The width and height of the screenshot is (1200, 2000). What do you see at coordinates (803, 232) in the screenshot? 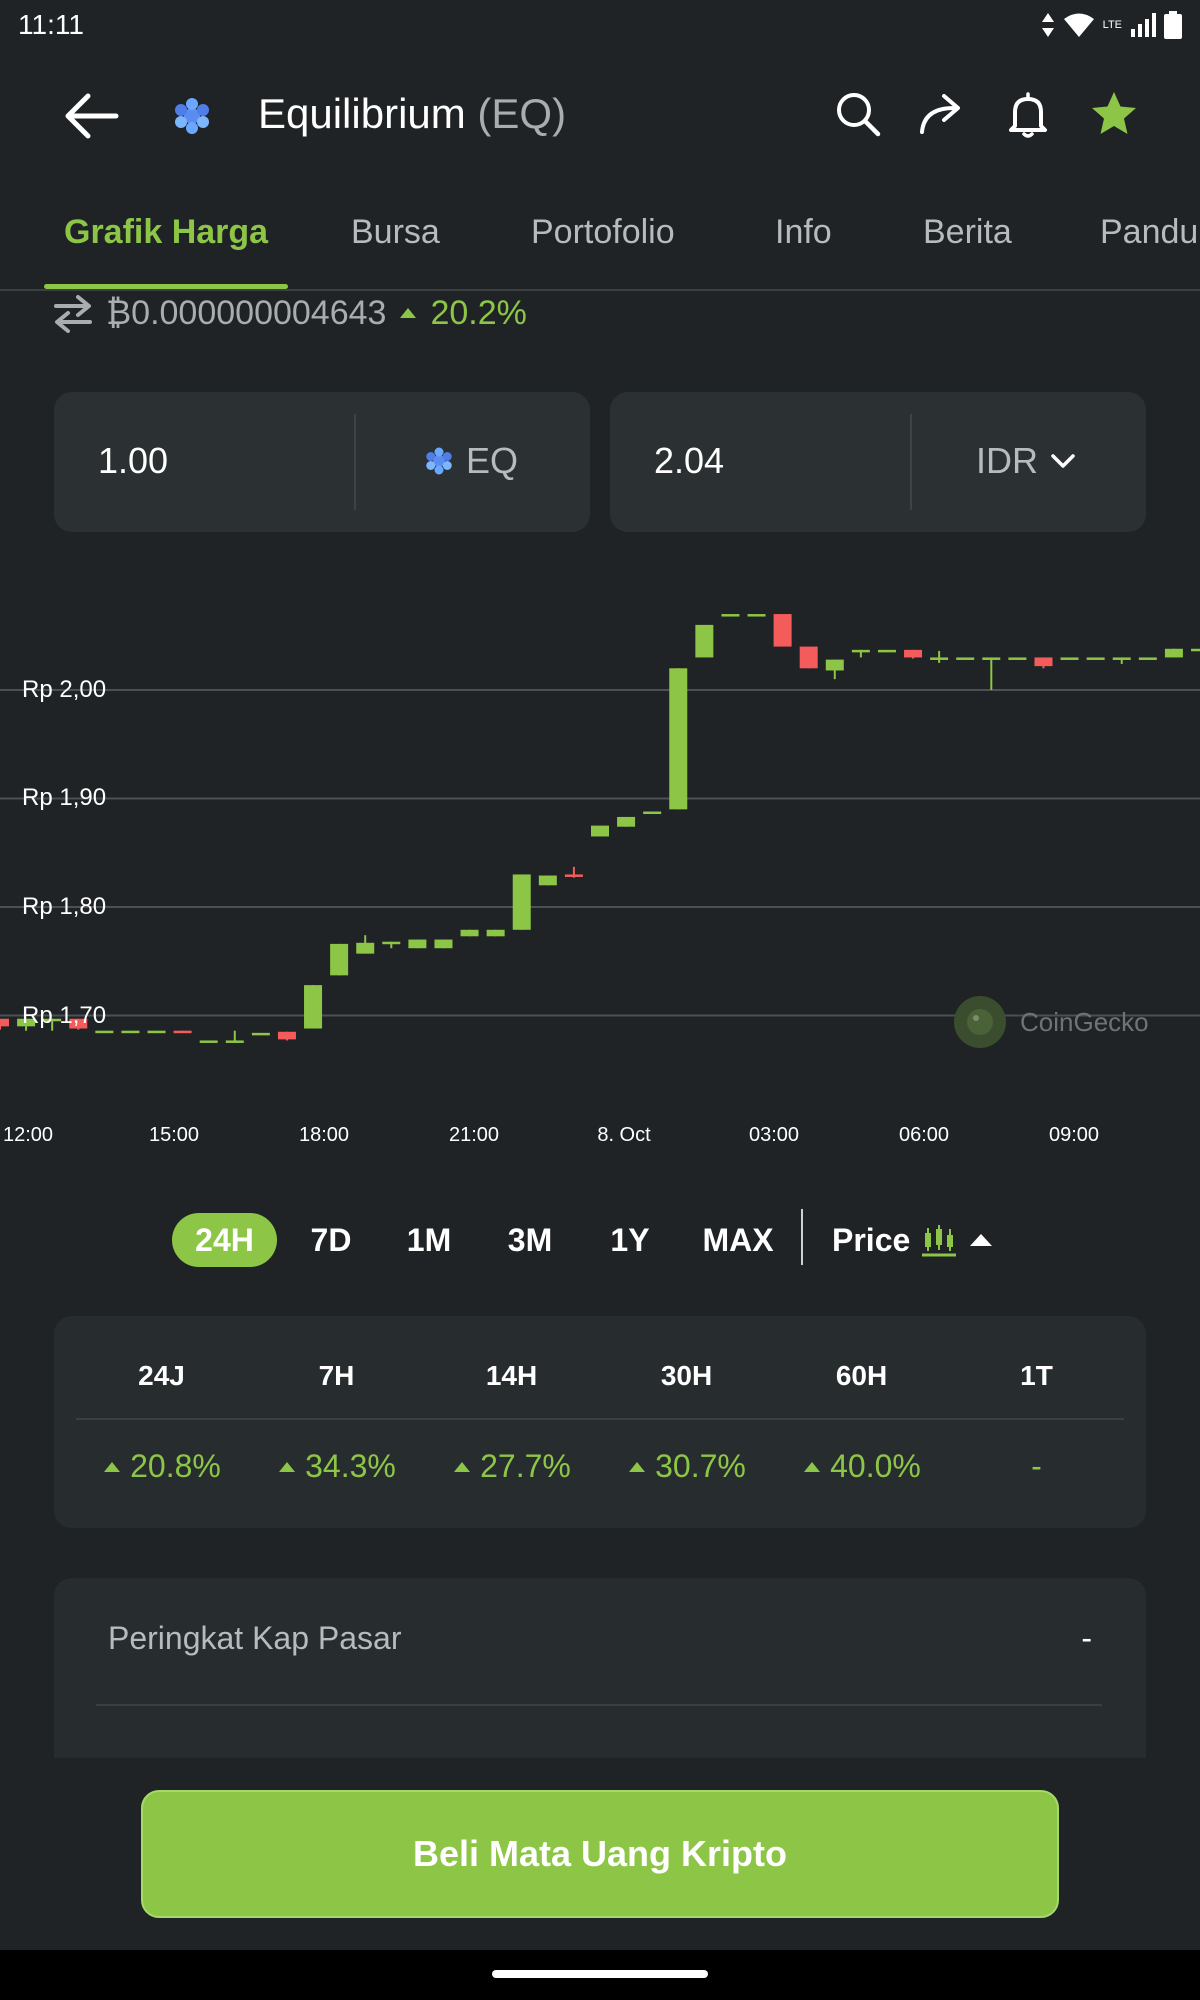
I see `tab-info: Info` at bounding box center [803, 232].